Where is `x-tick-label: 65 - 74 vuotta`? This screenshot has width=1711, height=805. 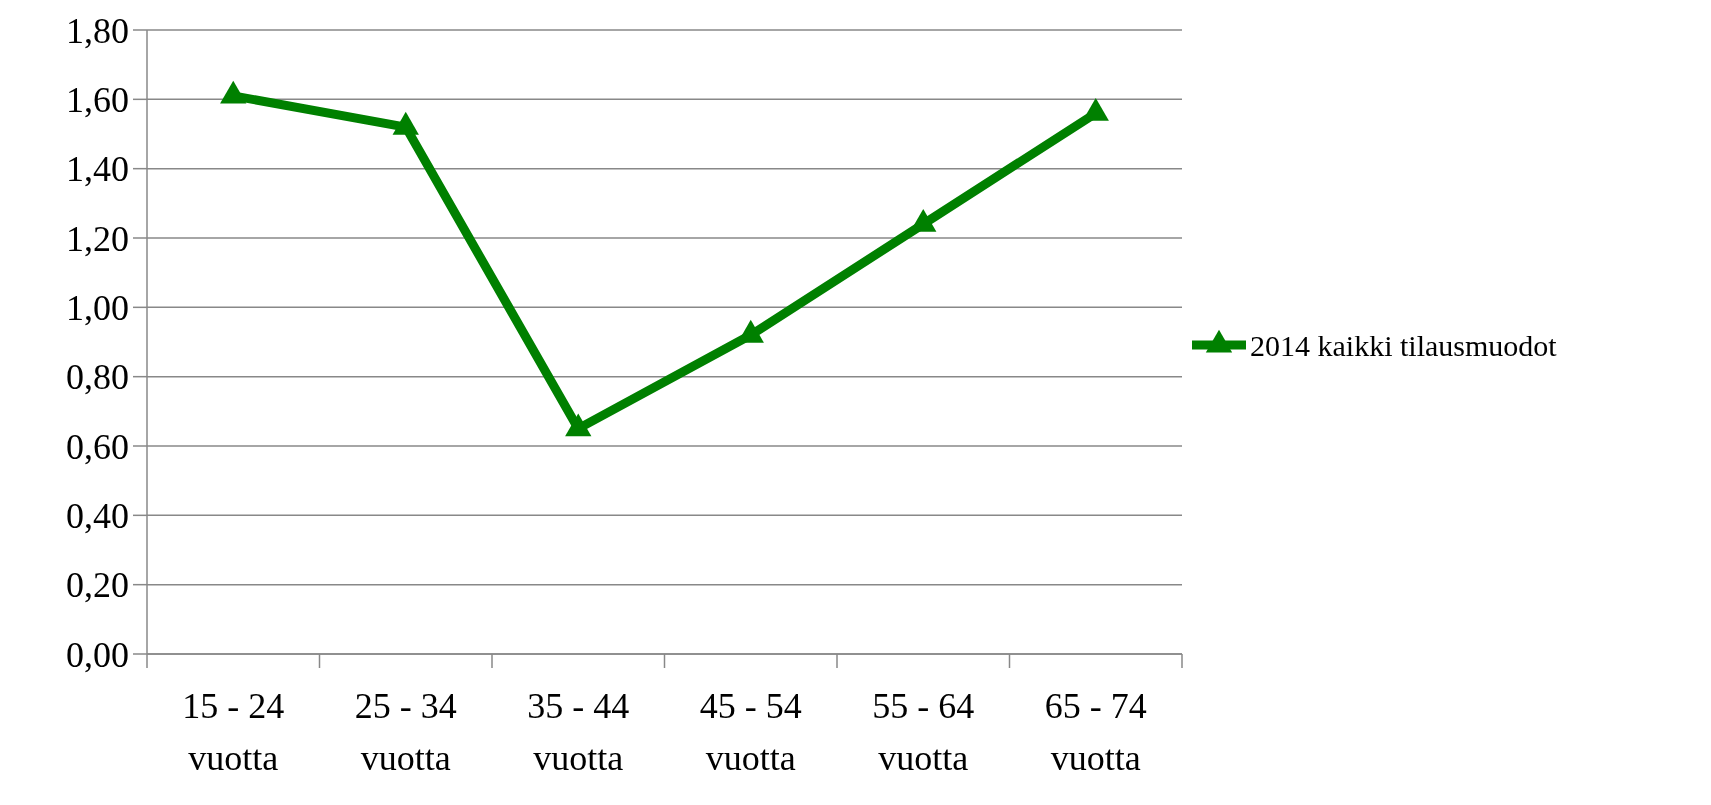
x-tick-label: 65 - 74 vuotta is located at coordinates (1095, 732).